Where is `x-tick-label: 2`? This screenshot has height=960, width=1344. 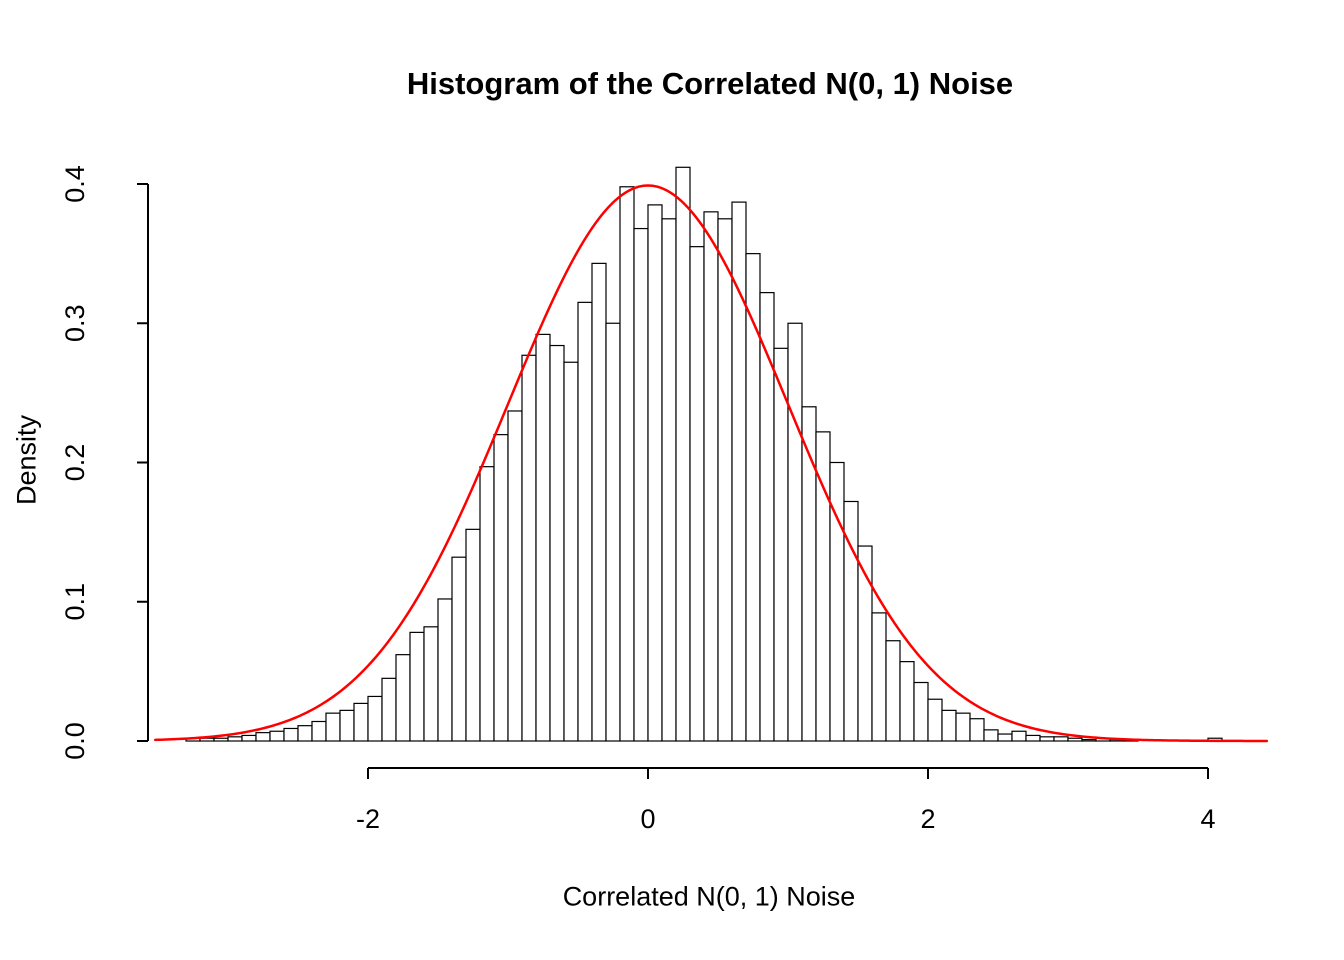 x-tick-label: 2 is located at coordinates (927, 819).